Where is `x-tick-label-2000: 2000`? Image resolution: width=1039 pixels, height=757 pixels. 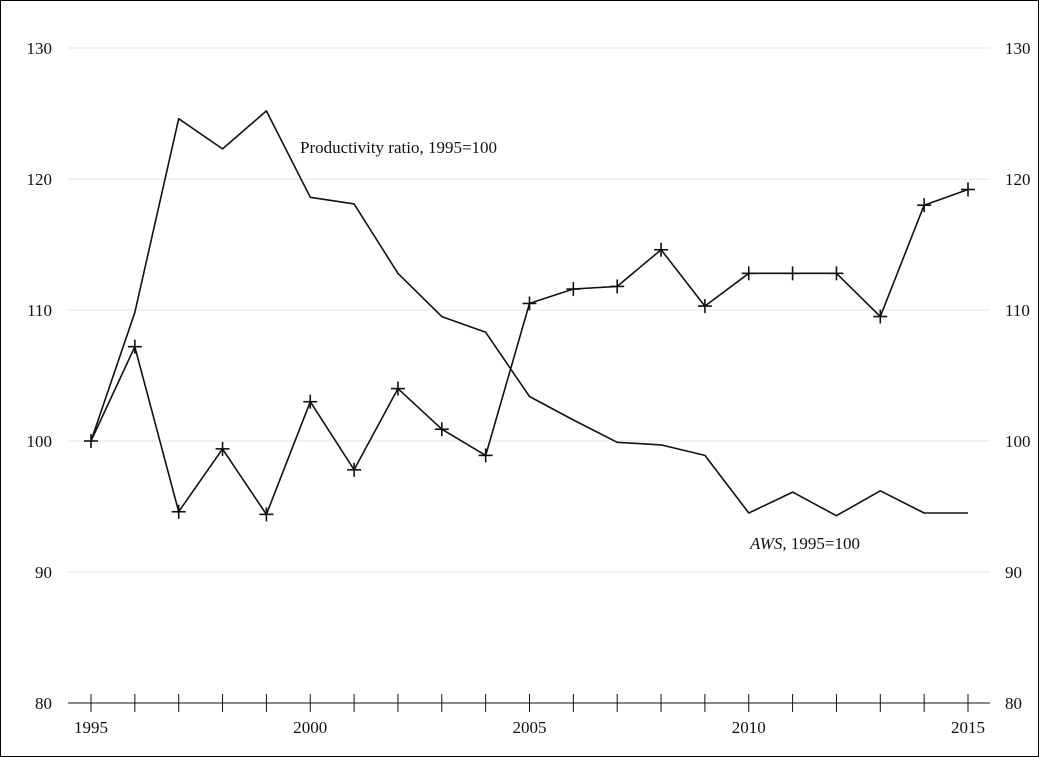
x-tick-label-2000: 2000 is located at coordinates (310, 727).